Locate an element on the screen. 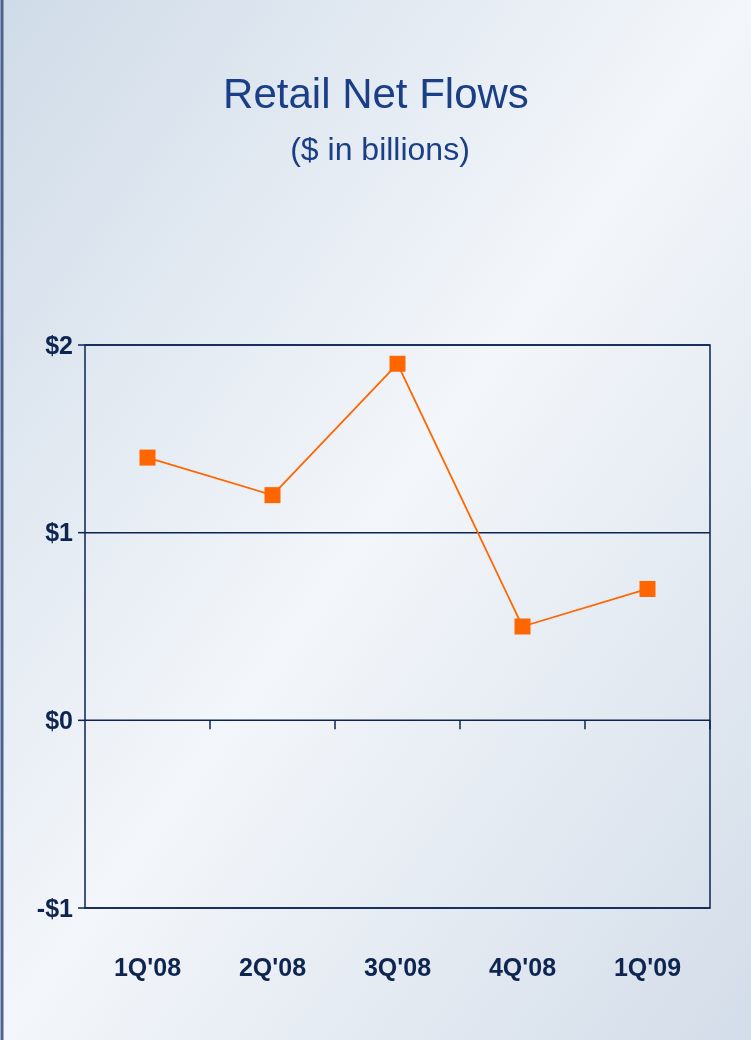 The width and height of the screenshot is (751, 1040). chart-title: Retail Net Flows is located at coordinates (376, 93).